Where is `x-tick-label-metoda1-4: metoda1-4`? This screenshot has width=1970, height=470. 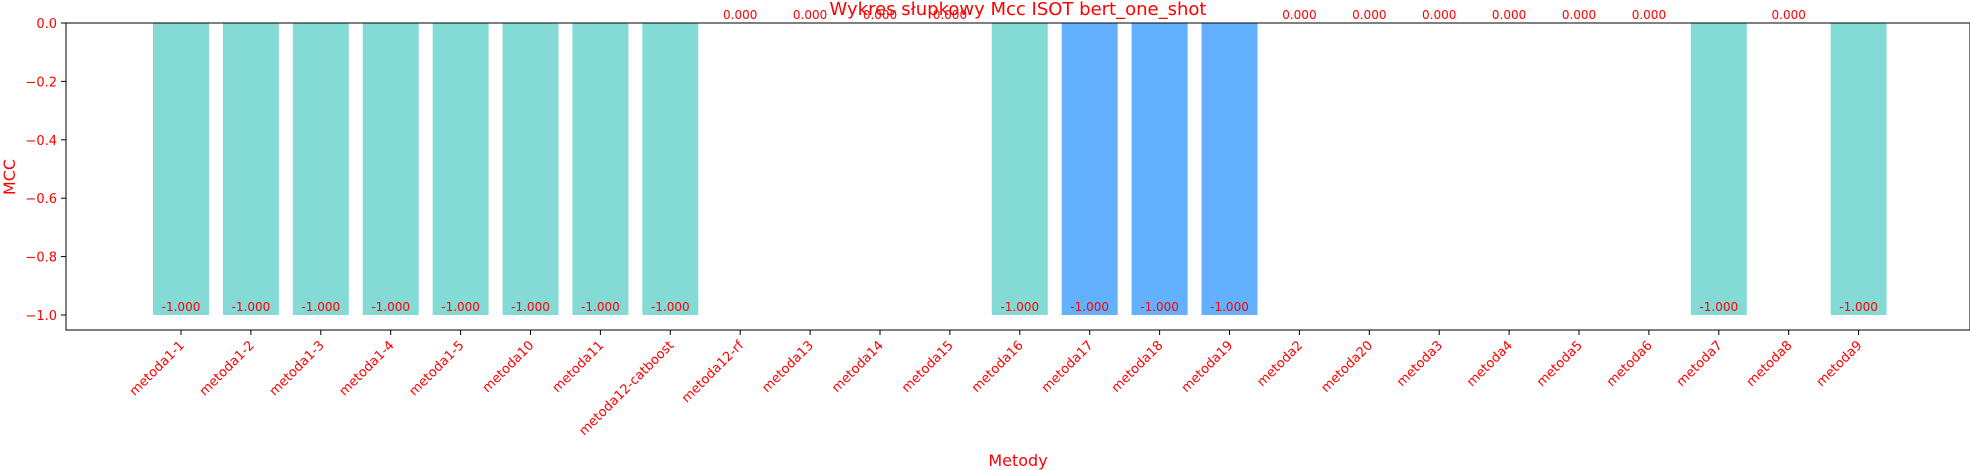 x-tick-label-metoda1-4: metoda1-4 is located at coordinates (367, 368).